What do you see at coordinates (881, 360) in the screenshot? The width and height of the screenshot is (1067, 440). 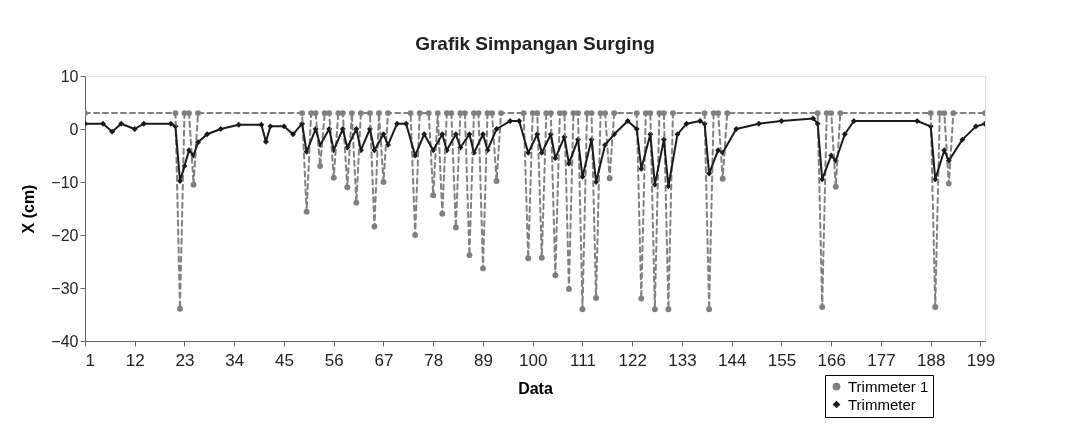 I see `x-tick-label: 177` at bounding box center [881, 360].